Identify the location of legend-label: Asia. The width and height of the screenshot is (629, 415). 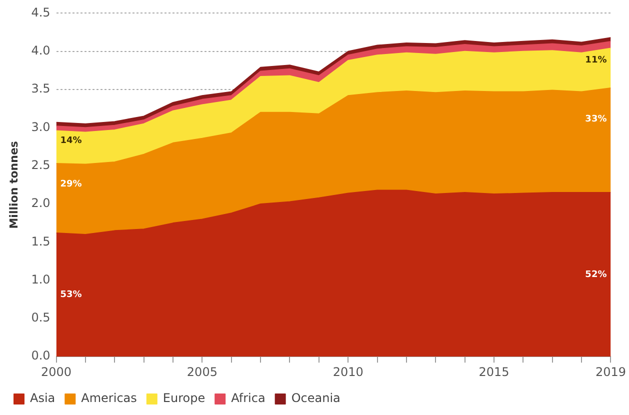
(43, 398).